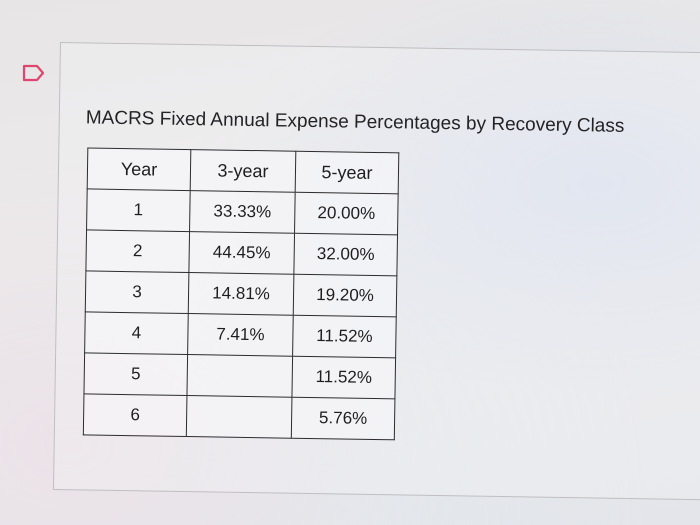 This screenshot has width=700, height=525. I want to click on table-row: 2 44.45% 32.00%, so click(241, 252).